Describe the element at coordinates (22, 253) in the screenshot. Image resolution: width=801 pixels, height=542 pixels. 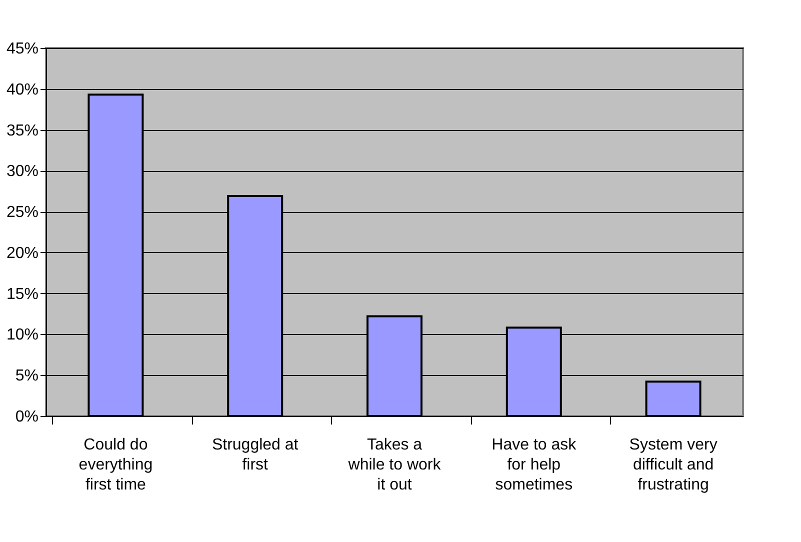
I see `y-tick-label: 20%` at that location.